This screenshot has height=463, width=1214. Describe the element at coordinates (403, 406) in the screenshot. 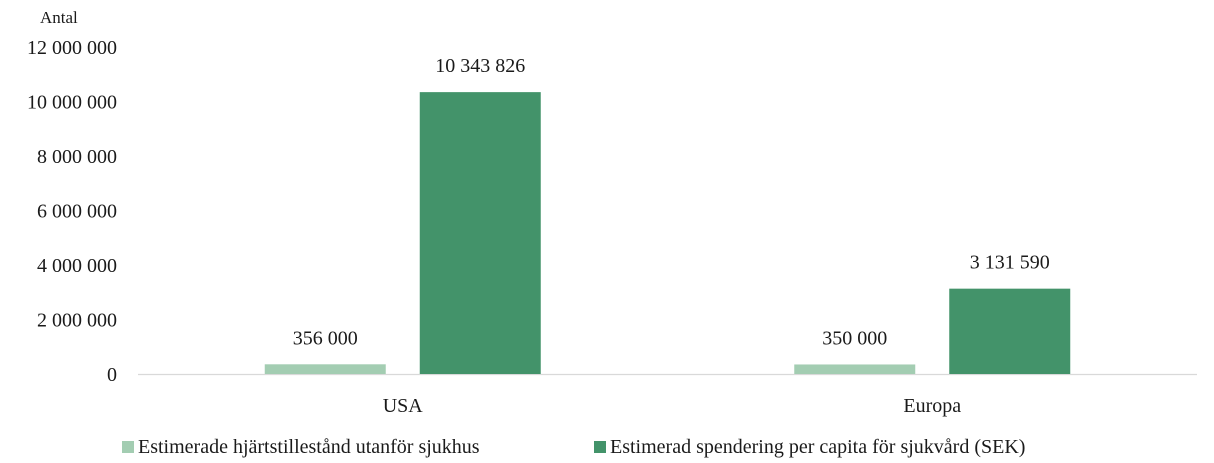

I see `x-category-label: USA` at that location.